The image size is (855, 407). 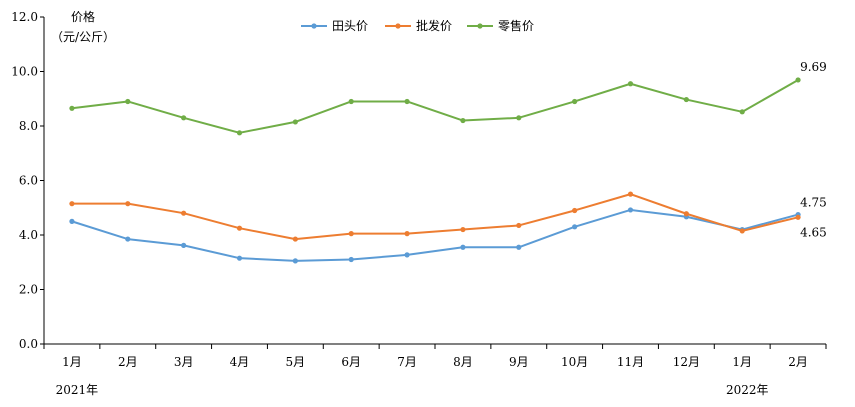 I want to click on y-axis-title-line2: （元/公斤）, so click(x=83, y=37).